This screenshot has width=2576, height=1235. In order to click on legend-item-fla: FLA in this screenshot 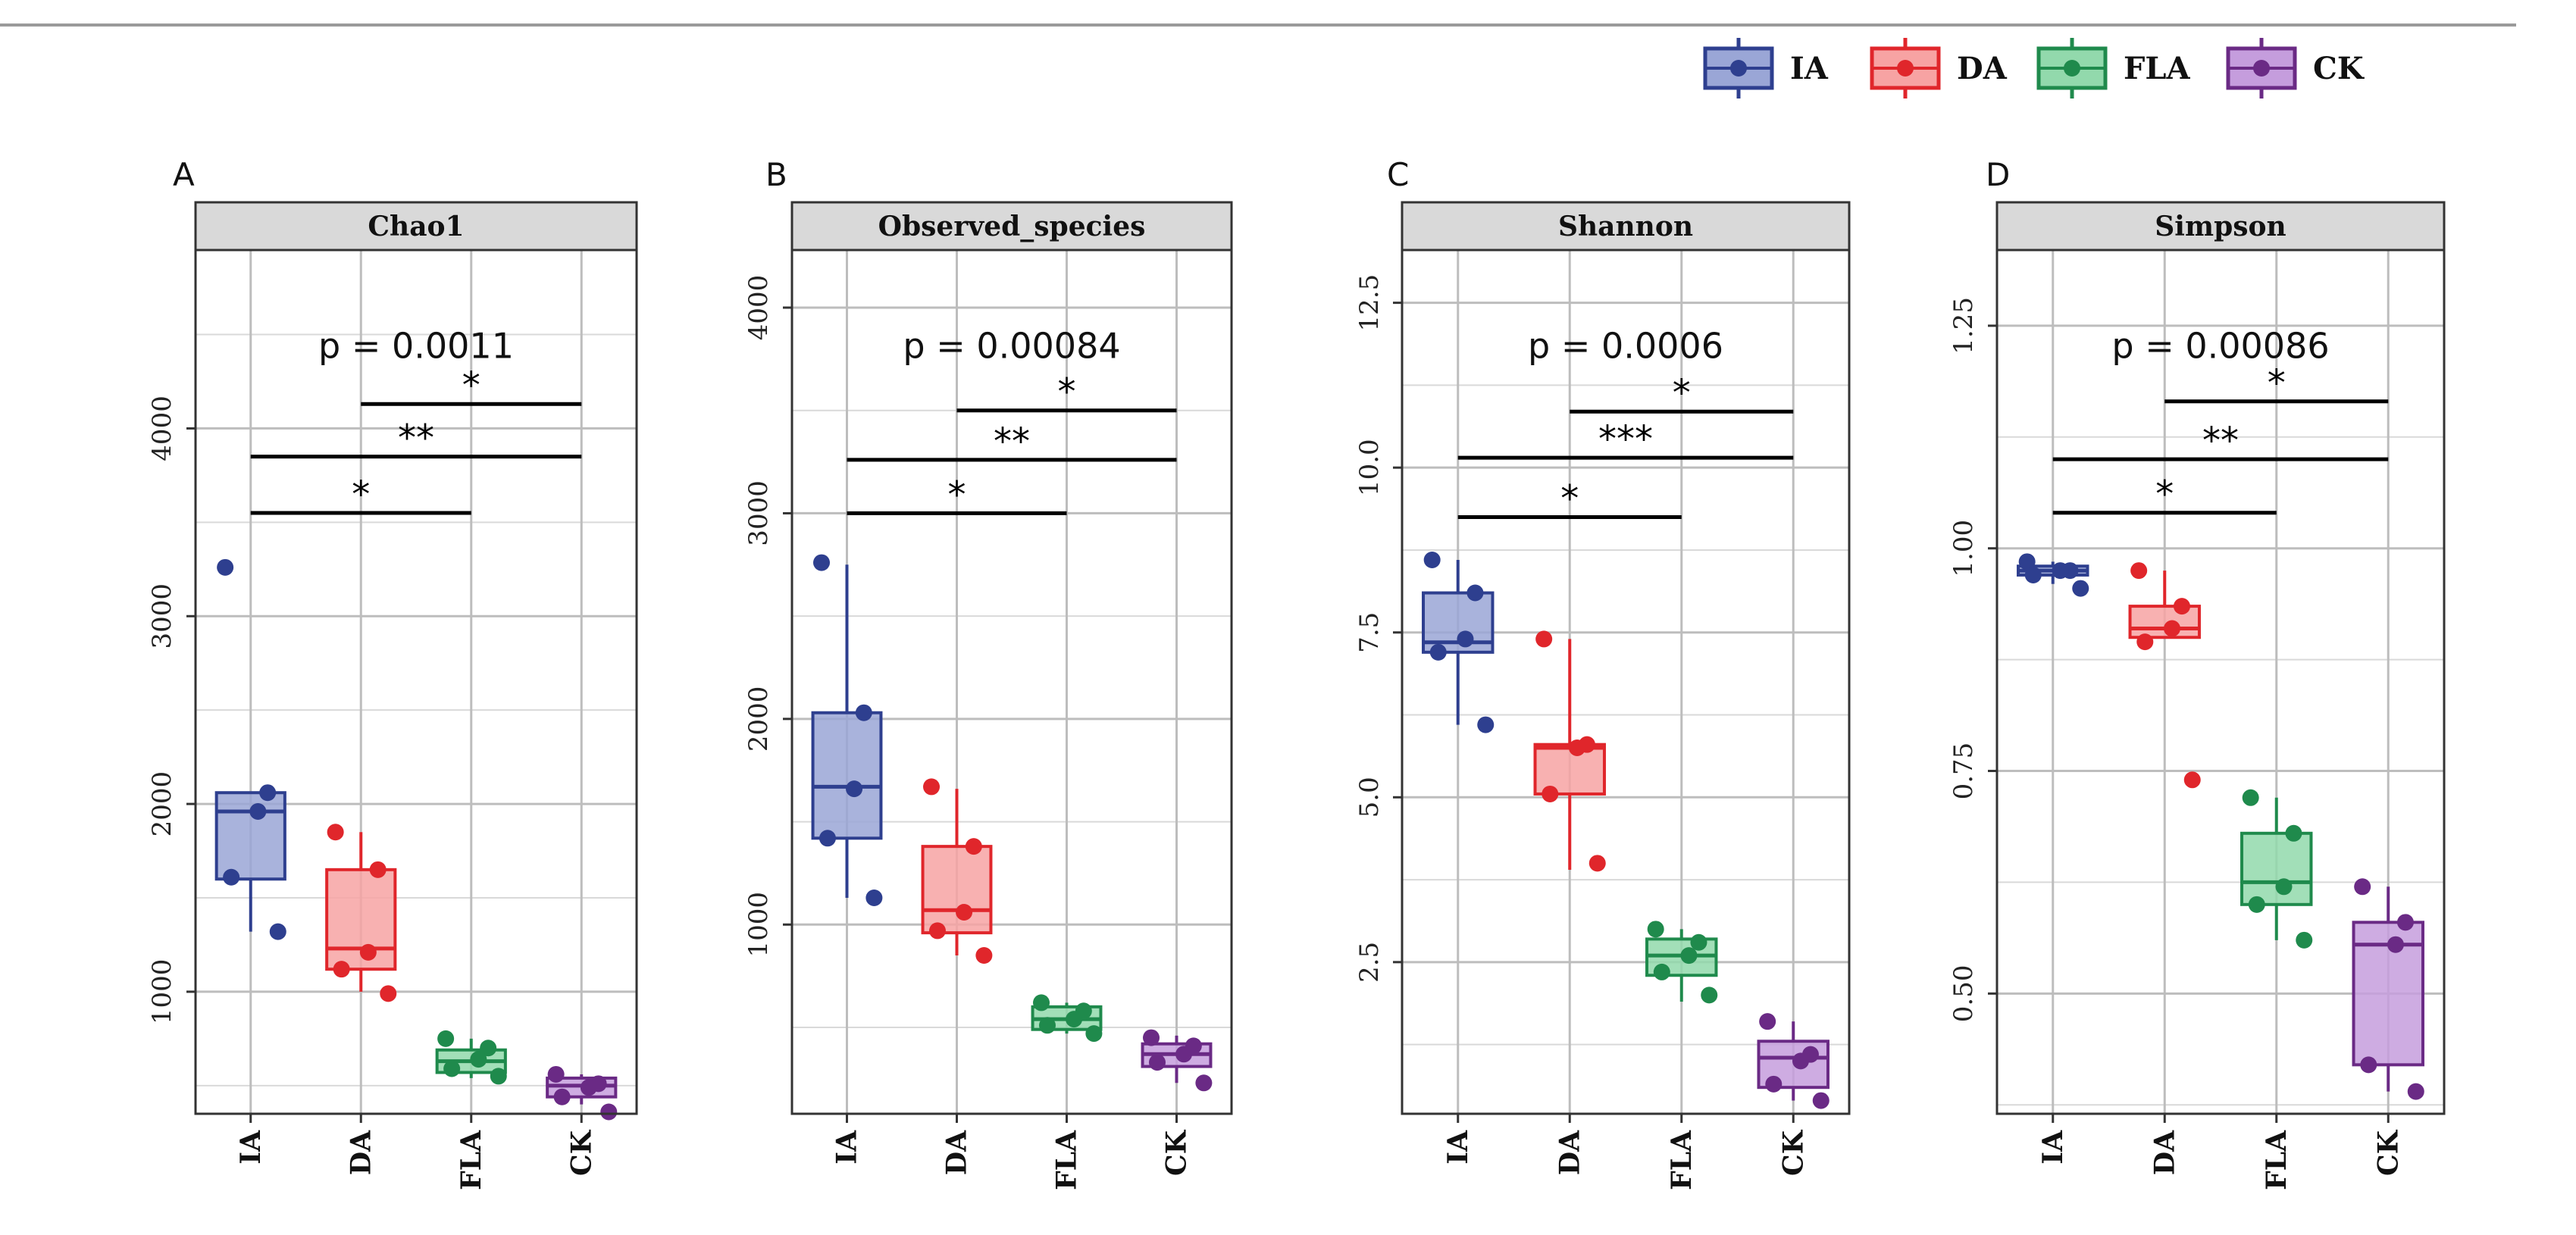, I will do `click(2113, 68)`.